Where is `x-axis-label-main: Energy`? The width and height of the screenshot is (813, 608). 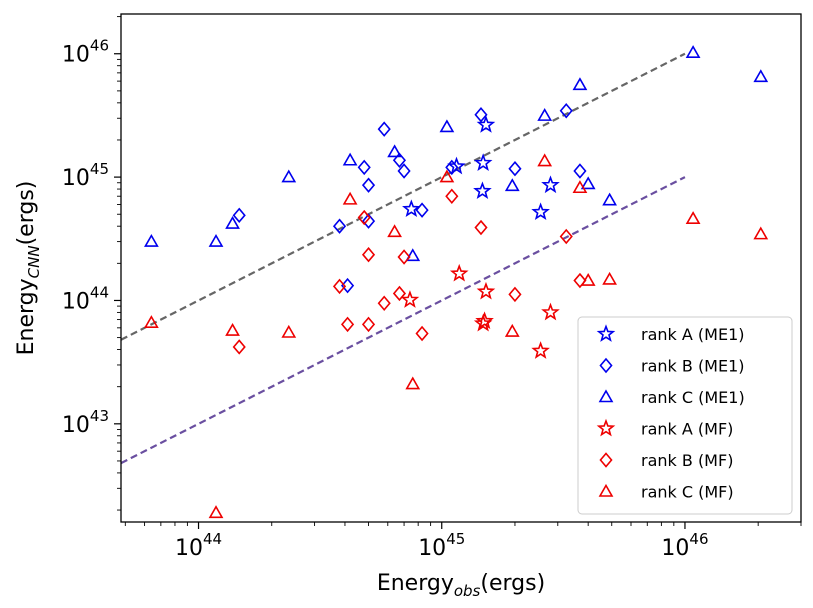
x-axis-label-main: Energy is located at coordinates (415, 583).